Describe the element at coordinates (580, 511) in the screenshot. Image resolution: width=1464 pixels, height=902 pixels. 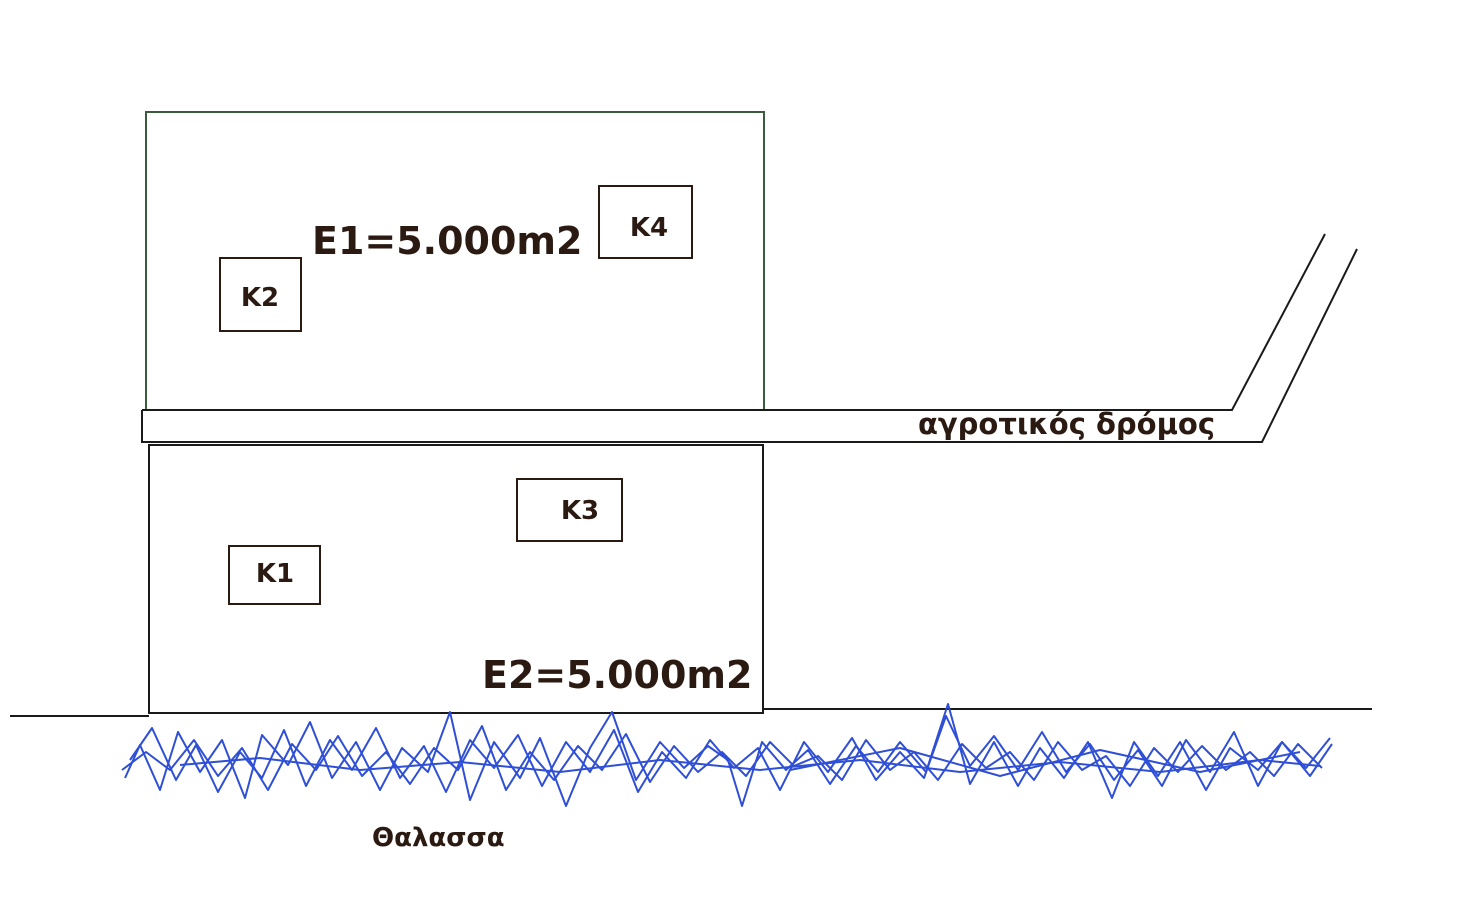
I see `building-k3-label: K3` at that location.